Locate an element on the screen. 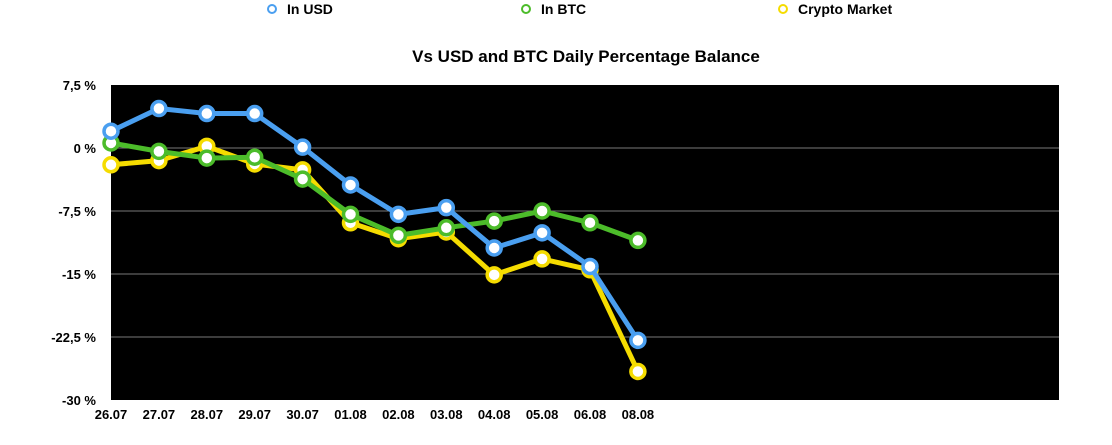 The image size is (1112, 445). y-tick-label: -30 % is located at coordinates (79, 400).